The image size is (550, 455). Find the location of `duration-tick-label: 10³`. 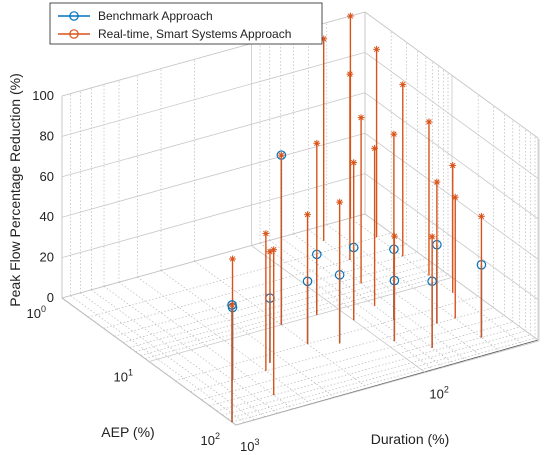

duration-tick-label: 10³ is located at coordinates (249, 445).